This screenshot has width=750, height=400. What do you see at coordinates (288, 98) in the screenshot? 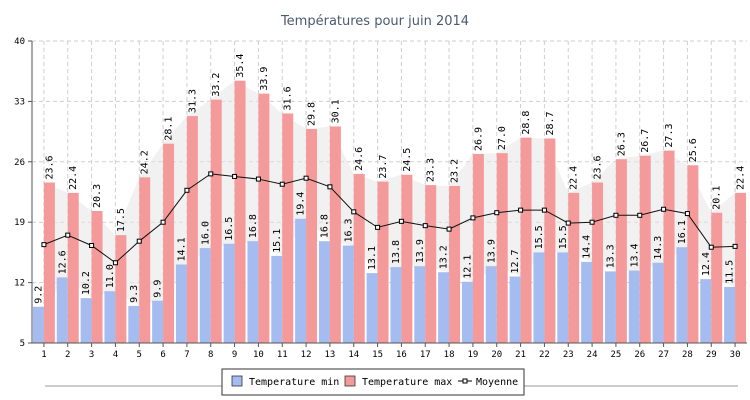
I see `bar-max-label: 31.6` at bounding box center [288, 98].